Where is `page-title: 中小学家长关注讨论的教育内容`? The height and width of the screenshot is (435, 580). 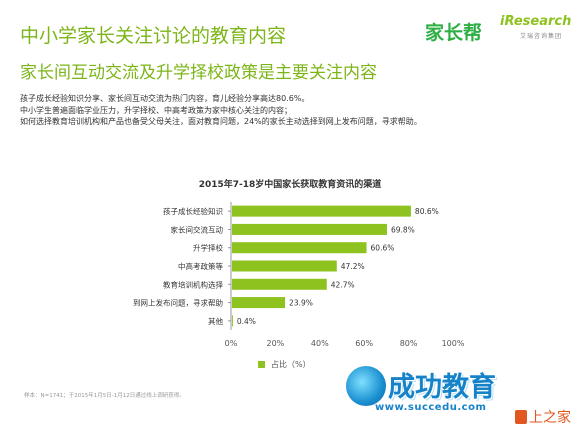
page-title: 中小学家长关注讨论的教育内容 is located at coordinates (153, 36).